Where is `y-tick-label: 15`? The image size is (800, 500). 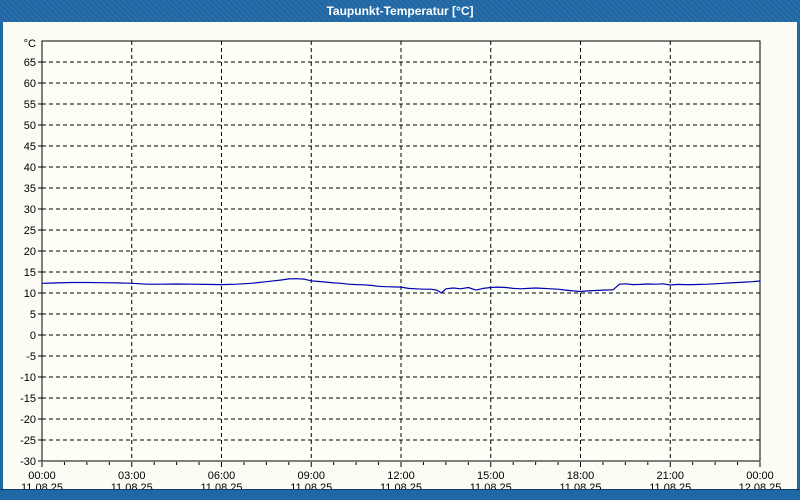
y-tick-label: 15 is located at coordinates (30, 273).